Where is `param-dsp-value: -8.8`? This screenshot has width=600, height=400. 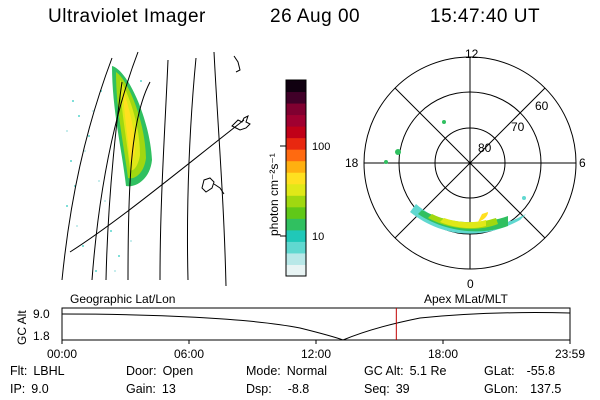 param-dsp-value: -8.8 is located at coordinates (298, 389).